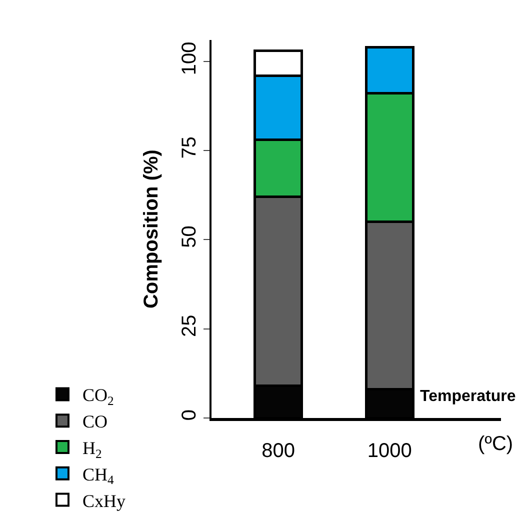 This screenshot has height=518, width=531. What do you see at coordinates (98, 396) in the screenshot?
I see `legend-label: CO$_{2}$` at bounding box center [98, 396].